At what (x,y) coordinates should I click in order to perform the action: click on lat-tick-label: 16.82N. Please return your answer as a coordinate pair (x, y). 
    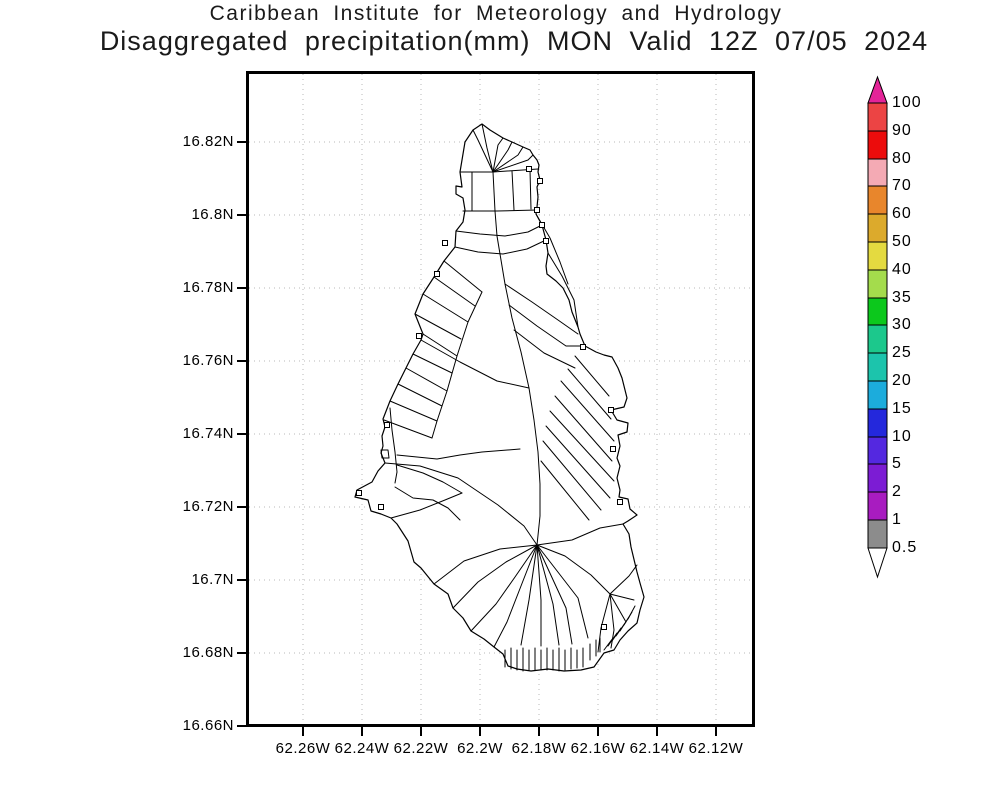
    Looking at the image, I should click on (208, 141).